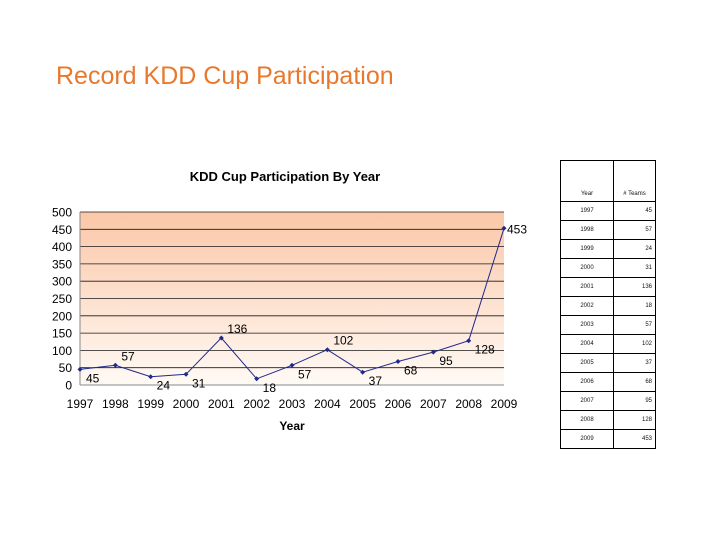 The image size is (720, 540). What do you see at coordinates (634, 181) in the screenshot?
I see `table-header-teams: # Teams` at bounding box center [634, 181].